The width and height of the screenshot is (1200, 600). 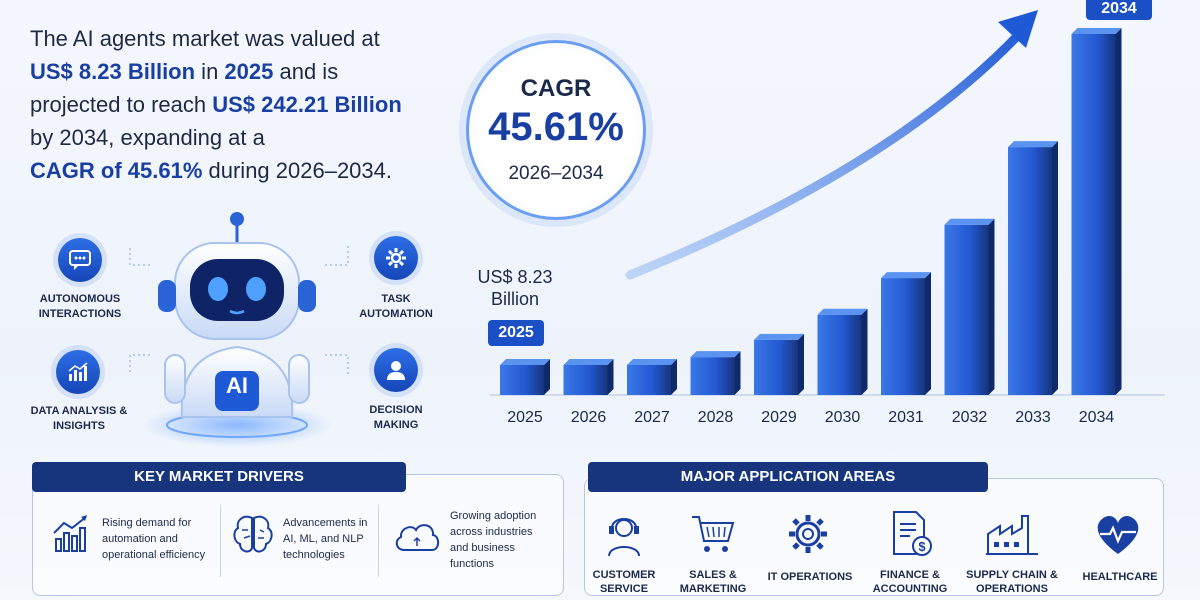 What do you see at coordinates (79, 426) in the screenshot?
I see `feature-label-line: INSIGHTS` at bounding box center [79, 426].